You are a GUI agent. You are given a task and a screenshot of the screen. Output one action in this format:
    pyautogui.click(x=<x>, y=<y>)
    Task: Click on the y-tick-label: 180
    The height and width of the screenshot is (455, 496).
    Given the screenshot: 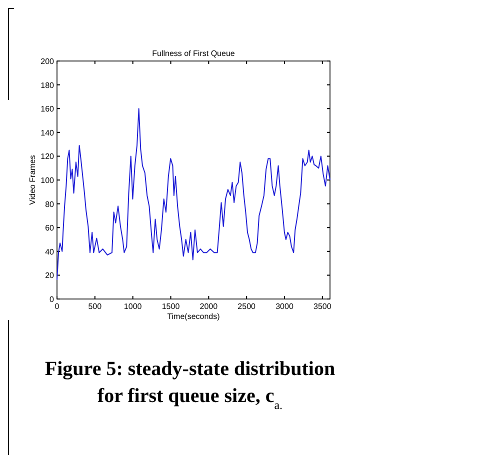 What is the action you would take?
    pyautogui.click(x=47, y=85)
    